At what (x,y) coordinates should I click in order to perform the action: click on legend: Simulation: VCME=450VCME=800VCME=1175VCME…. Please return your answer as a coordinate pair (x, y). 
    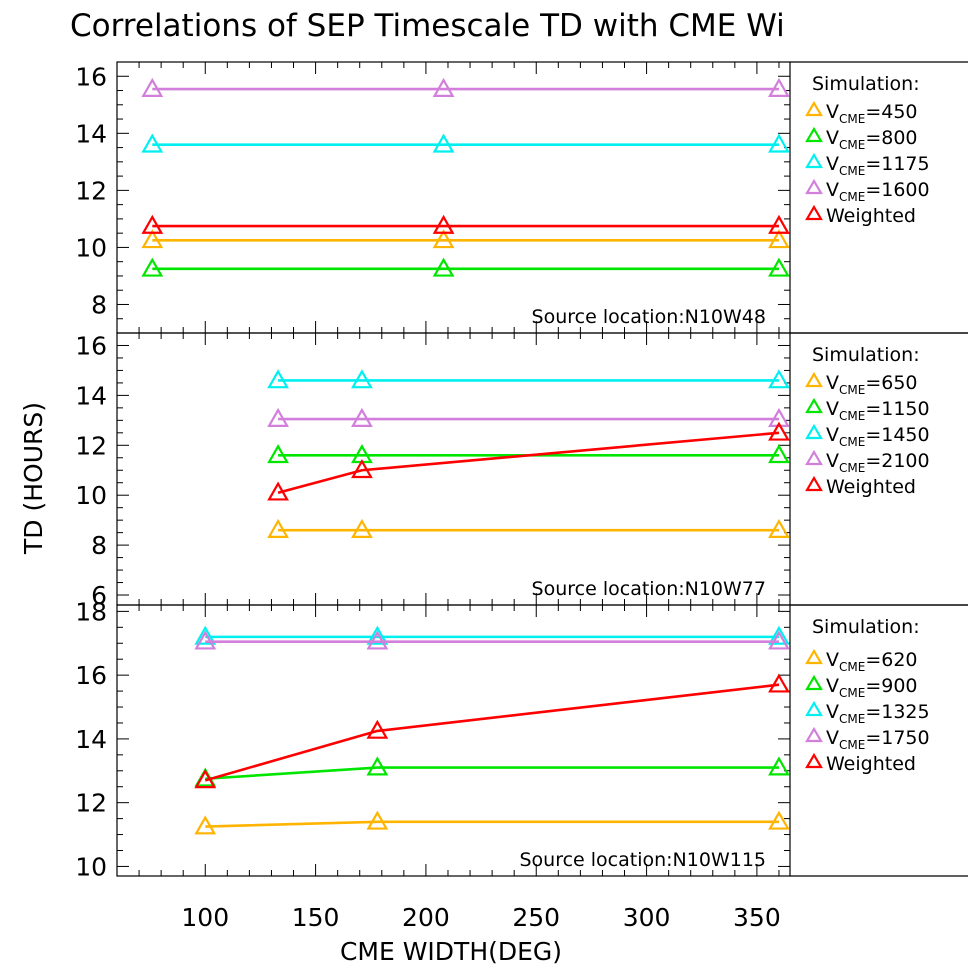
    Looking at the image, I should click on (867, 150).